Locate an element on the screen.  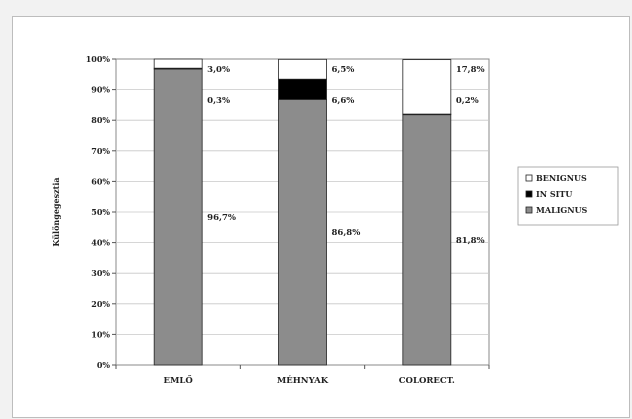
data-label-malignus: 96,7% is located at coordinates (221, 218).